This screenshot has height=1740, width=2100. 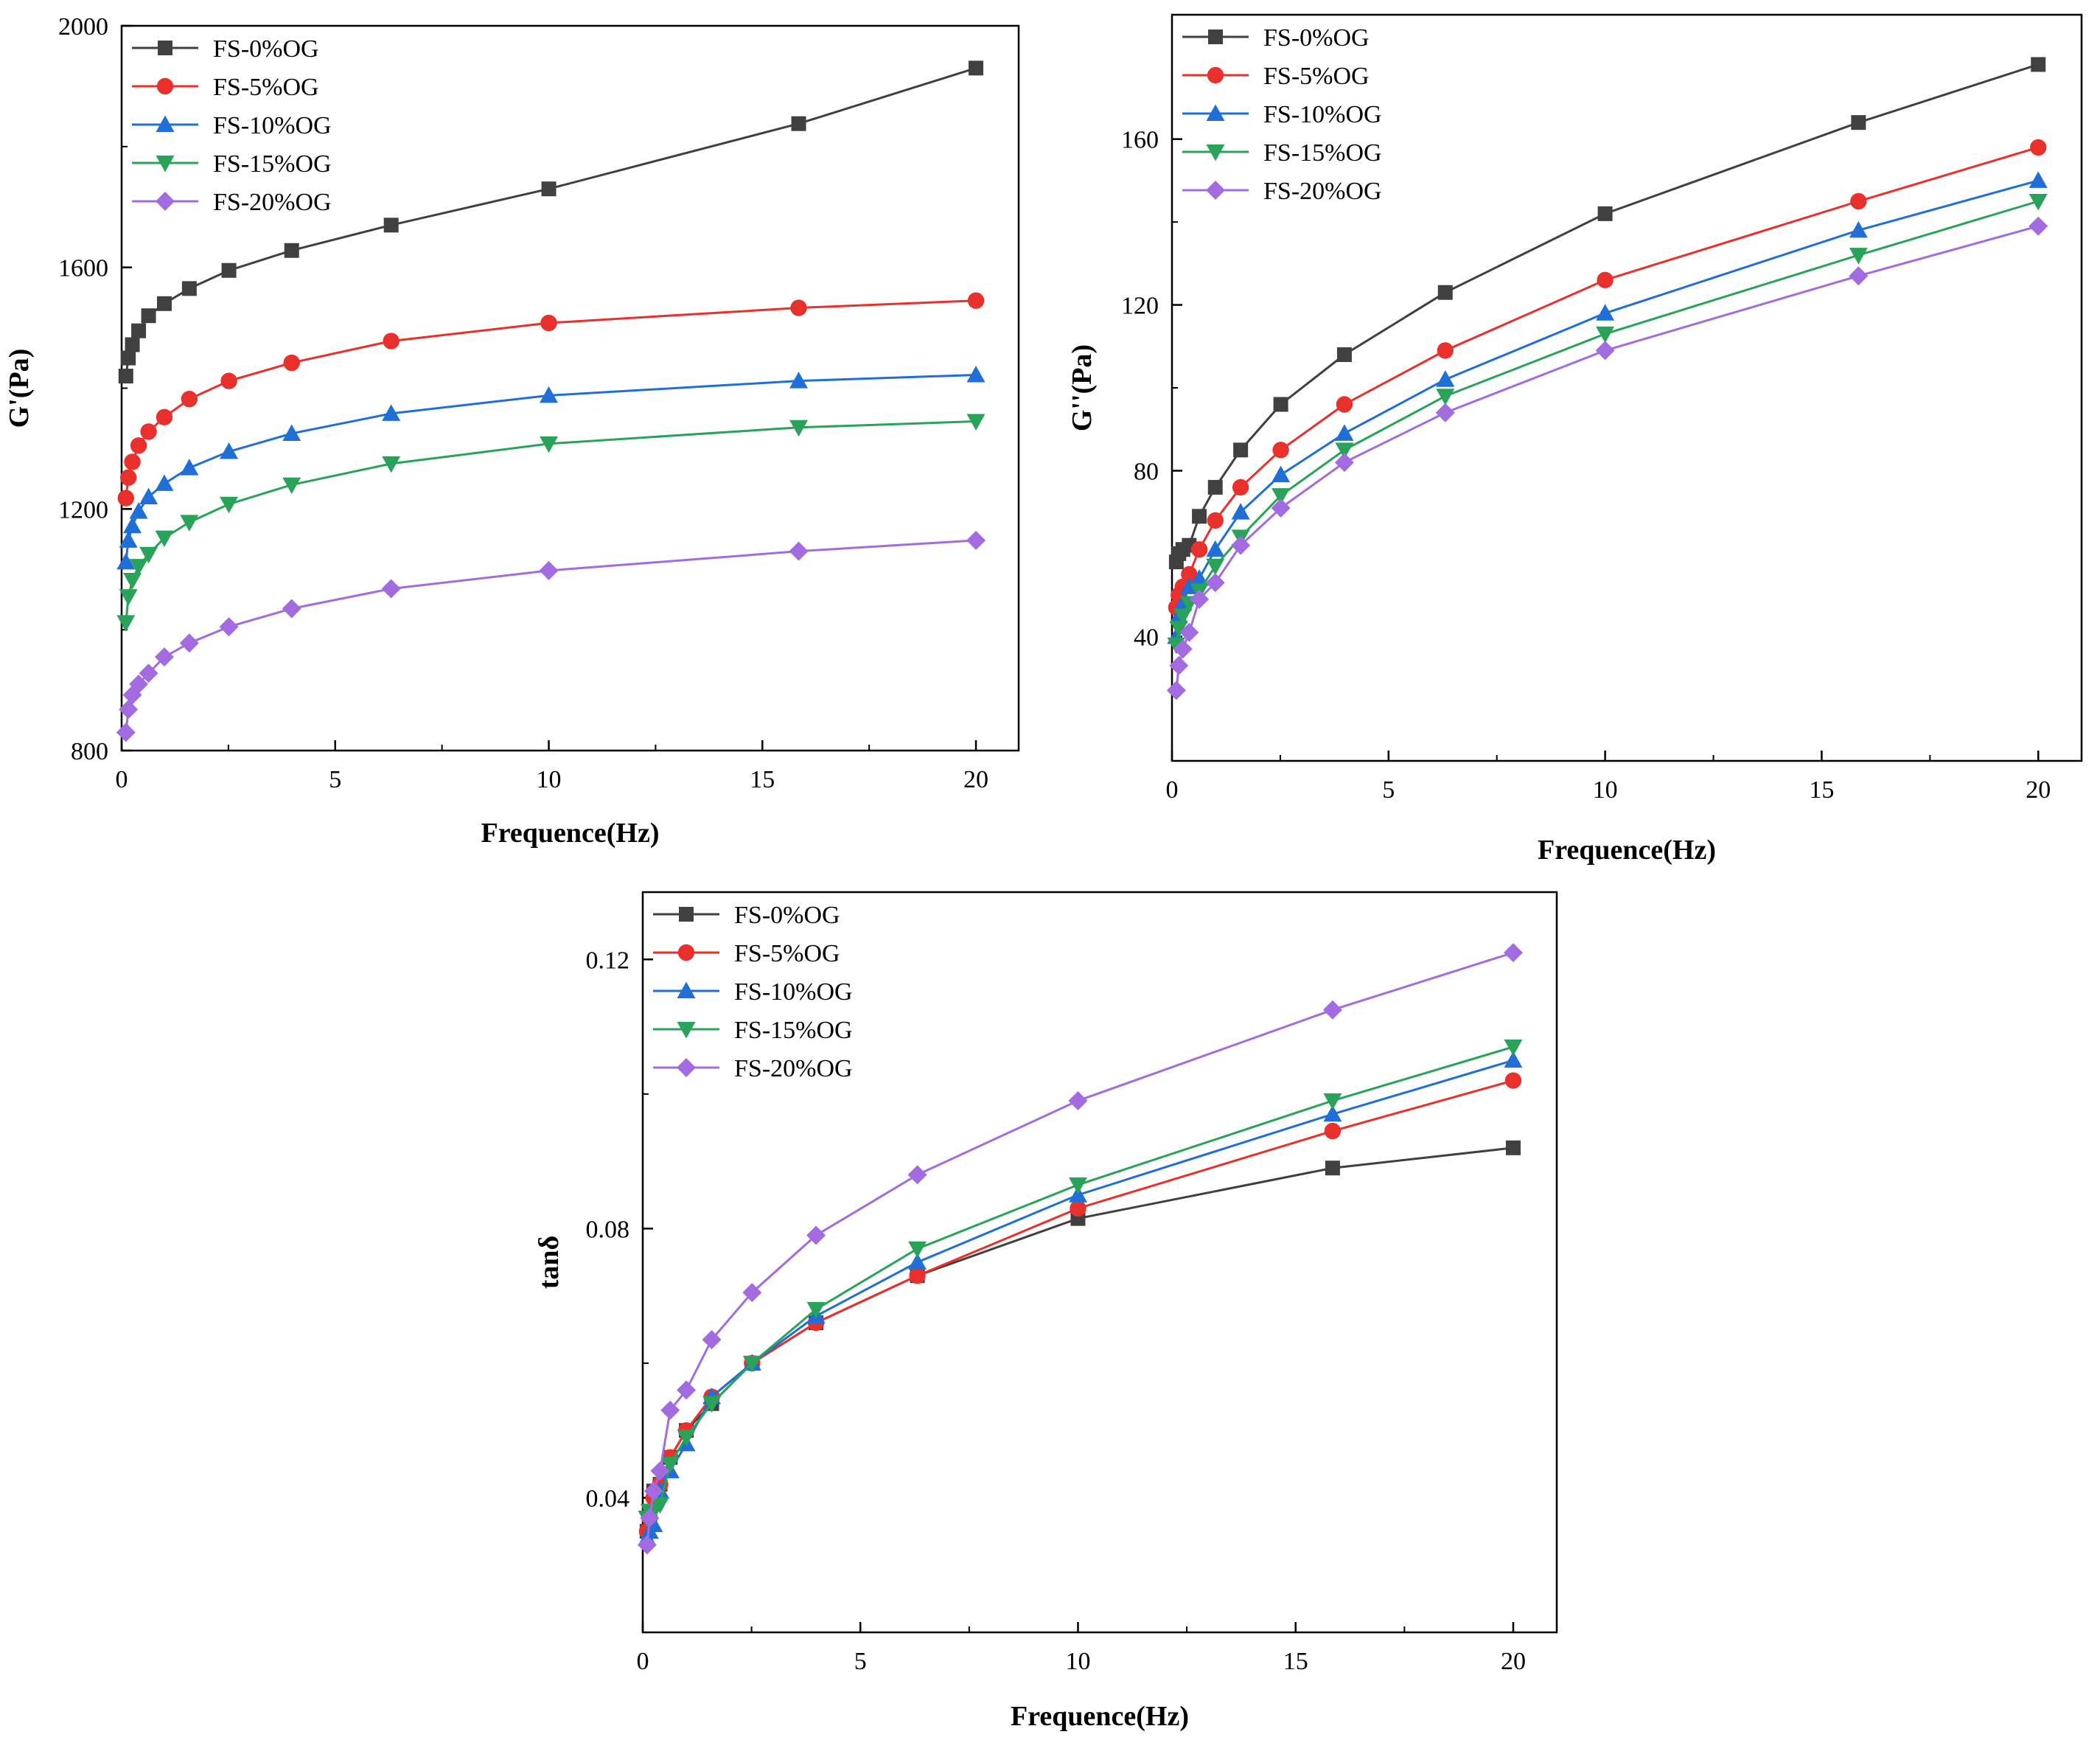 I want to click on loss-tangent-x-tick-label: 15, so click(x=1295, y=1661).